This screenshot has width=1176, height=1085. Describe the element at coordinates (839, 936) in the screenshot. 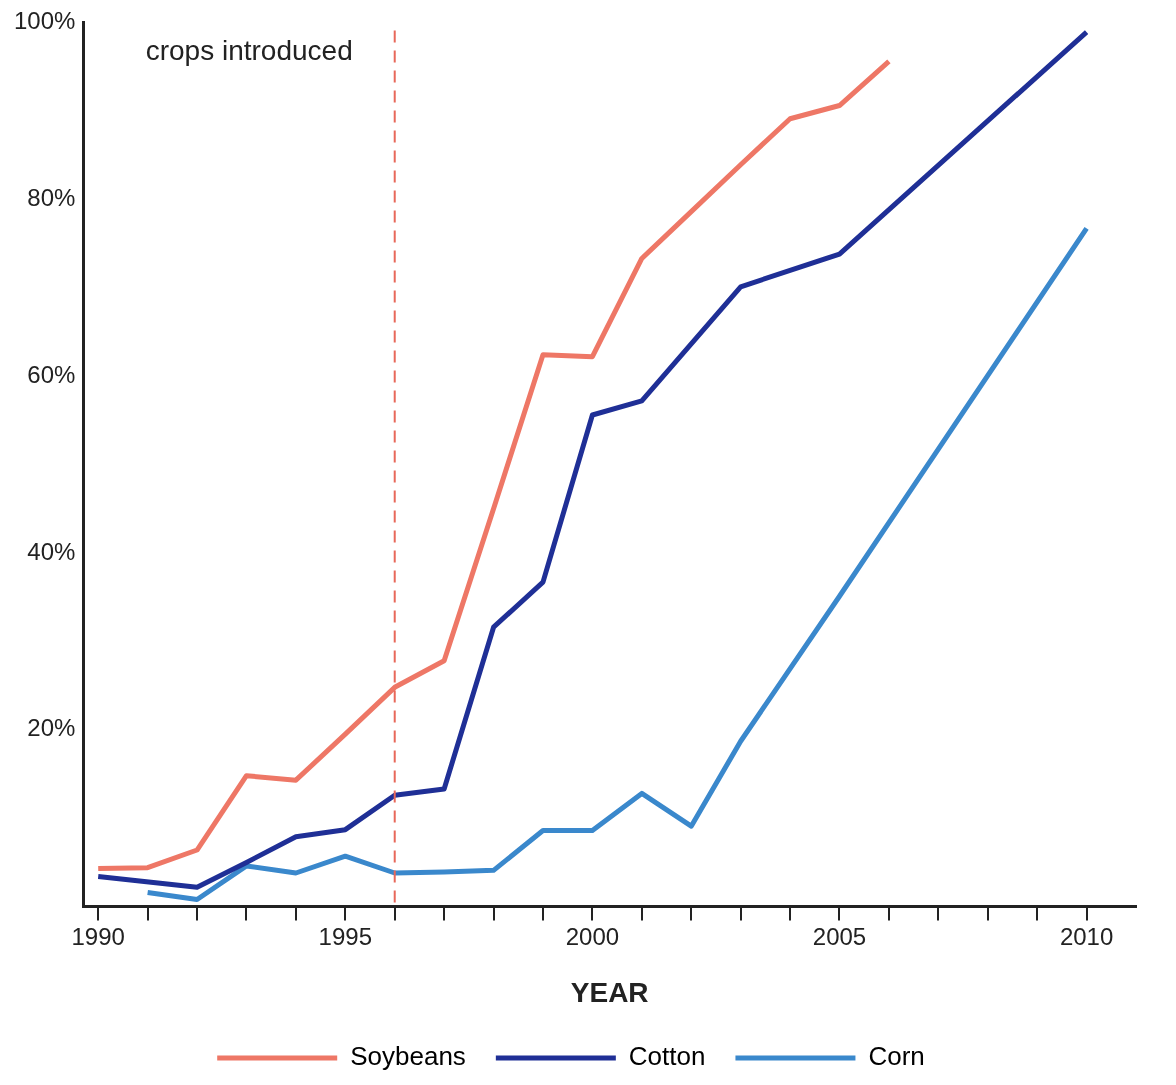

I see `x-tick-label: 2005` at that location.